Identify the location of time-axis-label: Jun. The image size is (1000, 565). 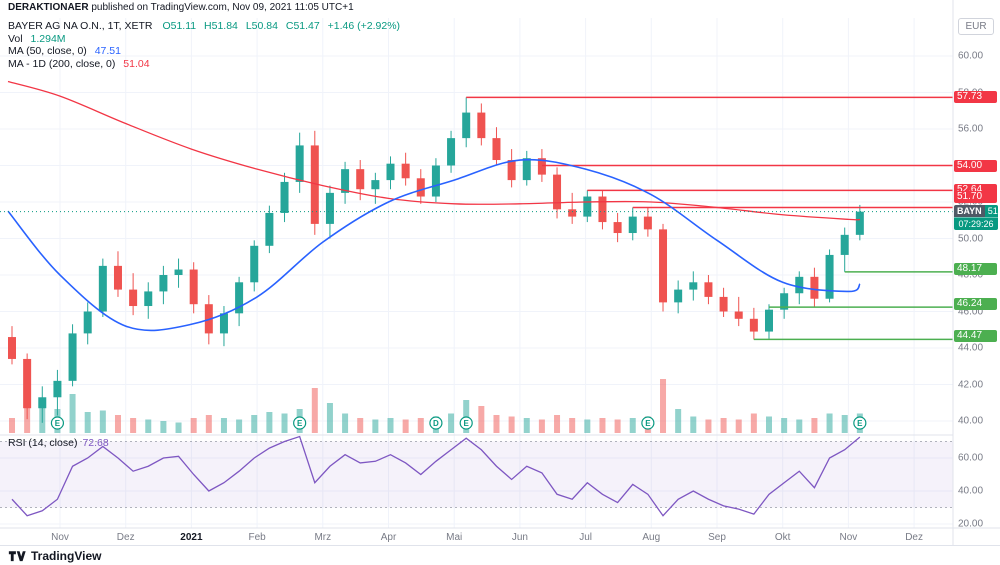
(520, 537).